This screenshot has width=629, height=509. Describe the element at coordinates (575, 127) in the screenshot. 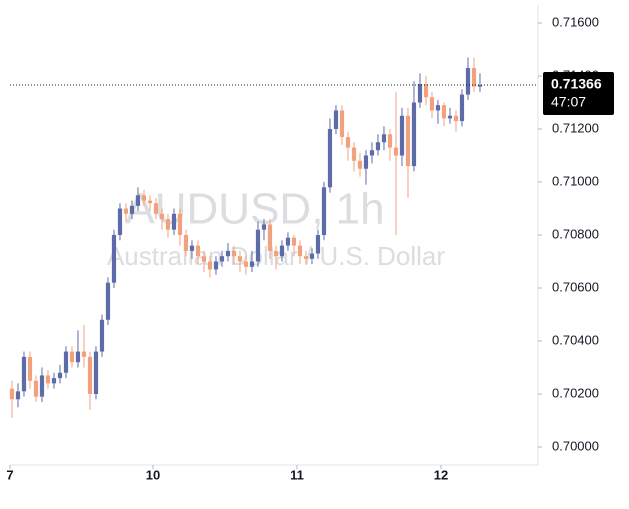

I see `y-tick-label: 0.71200` at that location.